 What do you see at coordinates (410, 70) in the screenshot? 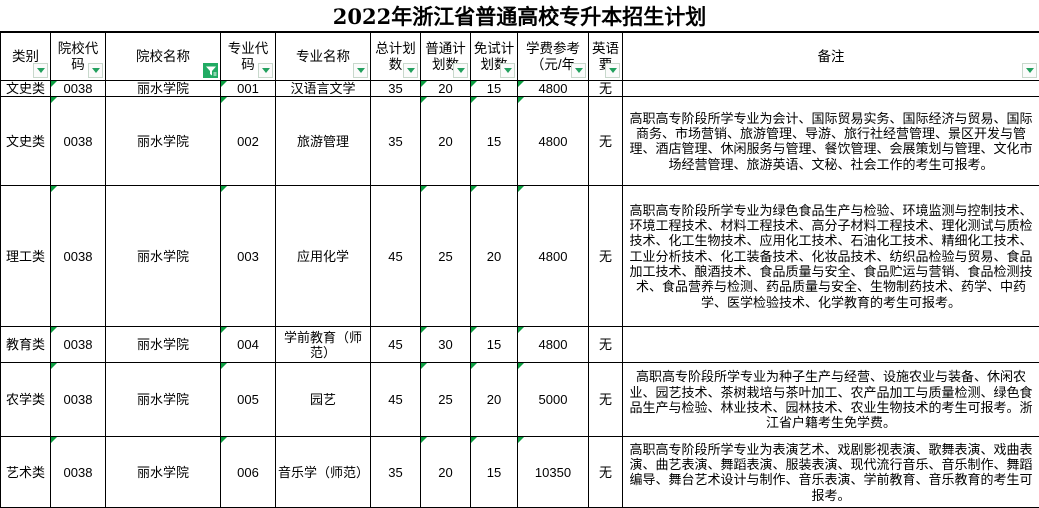
I see `filter-dropdown-total-plan` at bounding box center [410, 70].